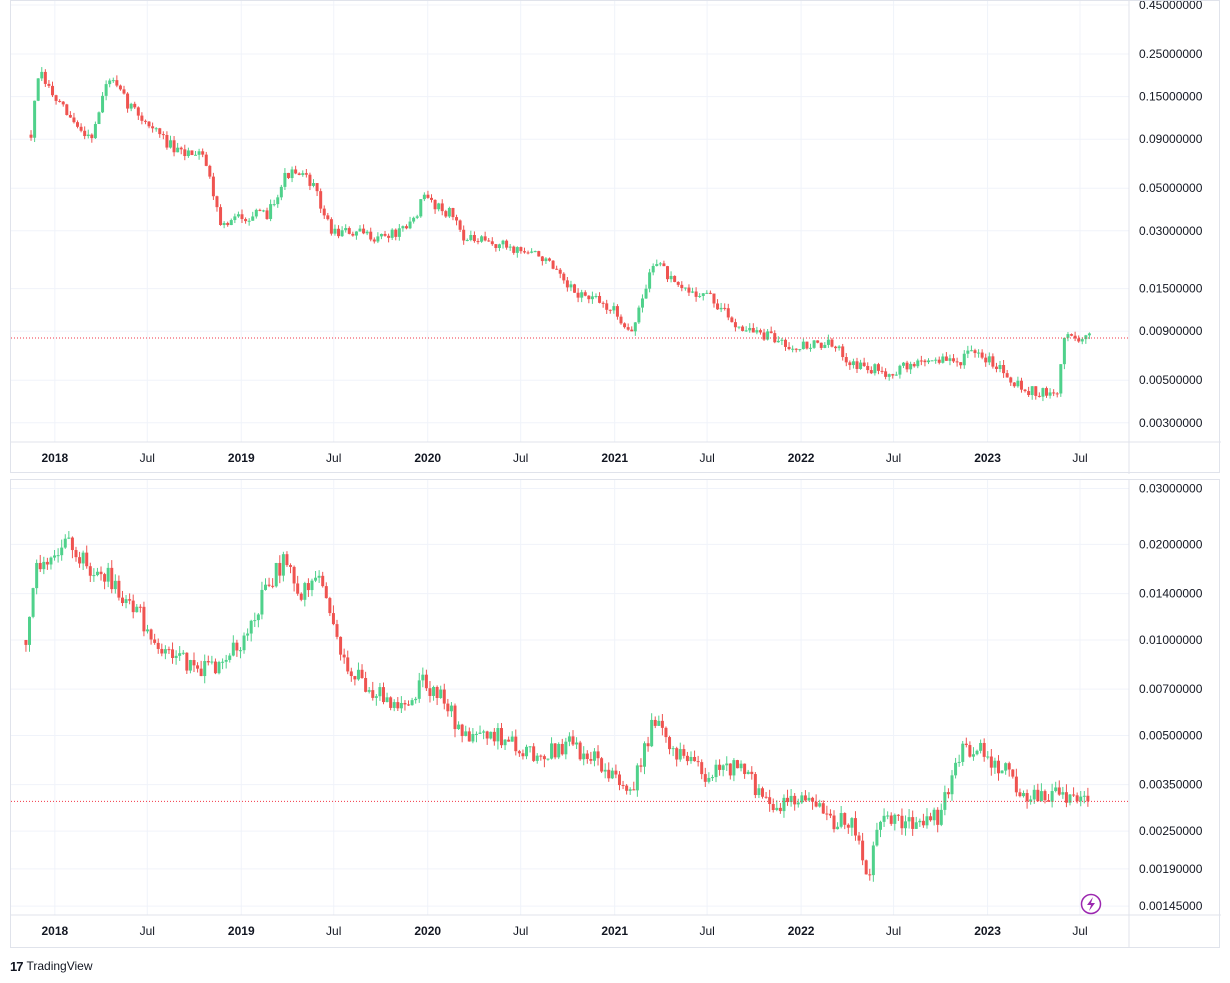 The width and height of the screenshot is (1230, 983). I want to click on lightning-icon, so click(1091, 904).